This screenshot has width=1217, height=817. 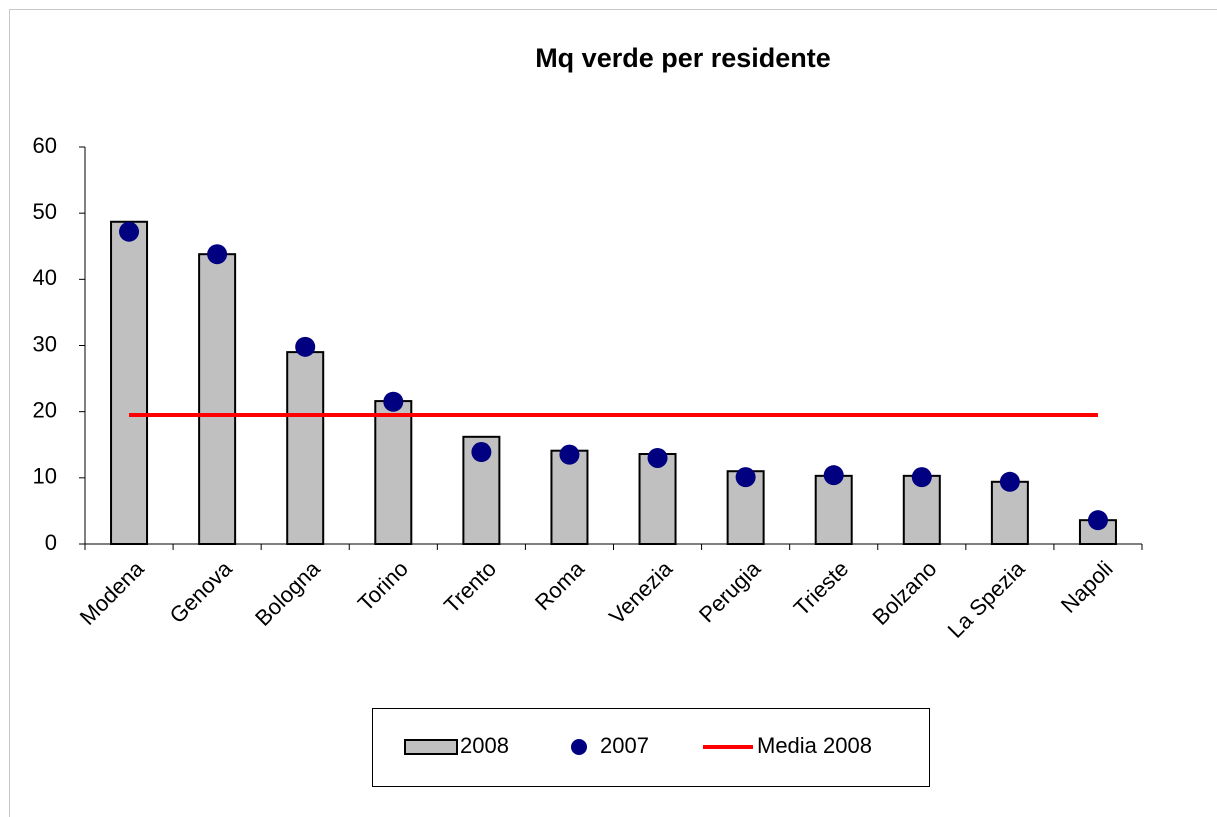 What do you see at coordinates (905, 593) in the screenshot?
I see `x-tick-label: Bolzano` at bounding box center [905, 593].